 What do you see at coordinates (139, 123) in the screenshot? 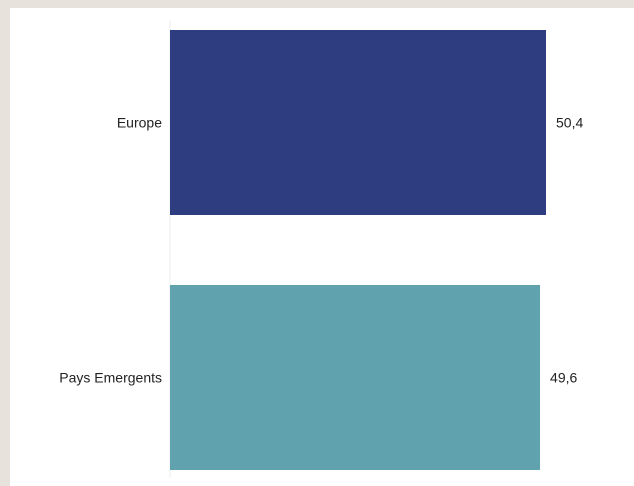
I see `category-label: Europe` at bounding box center [139, 123].